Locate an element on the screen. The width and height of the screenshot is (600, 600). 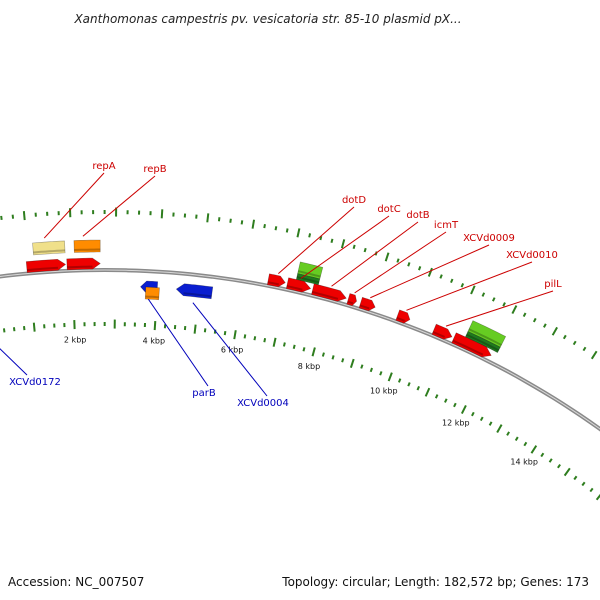
gene-label-forward: dotB is located at coordinates (417, 215).